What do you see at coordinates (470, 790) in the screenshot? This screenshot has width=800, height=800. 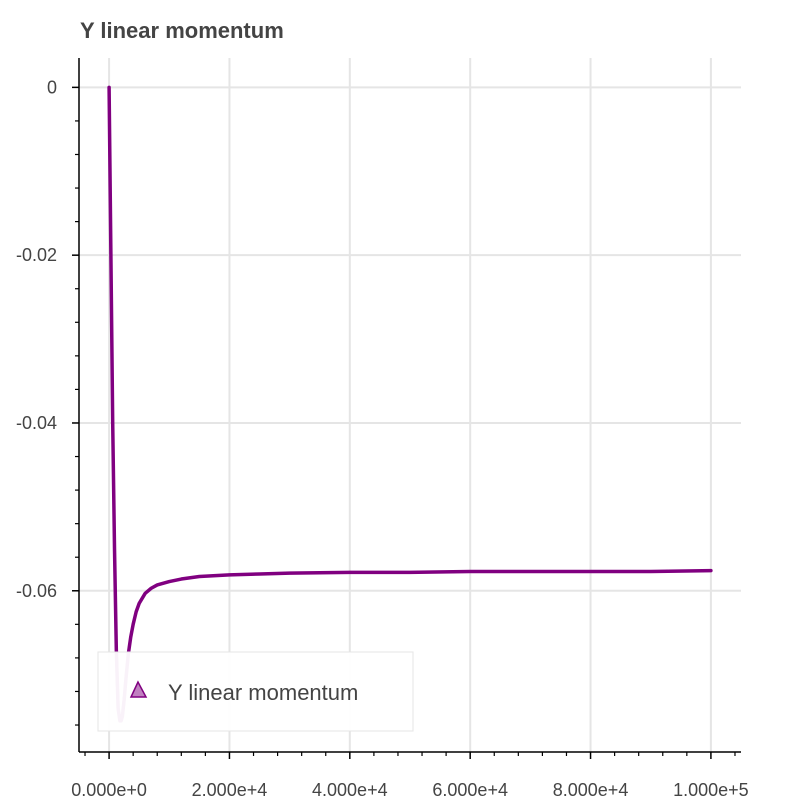 I see `x-tick-label: 6.000e+4` at bounding box center [470, 790].